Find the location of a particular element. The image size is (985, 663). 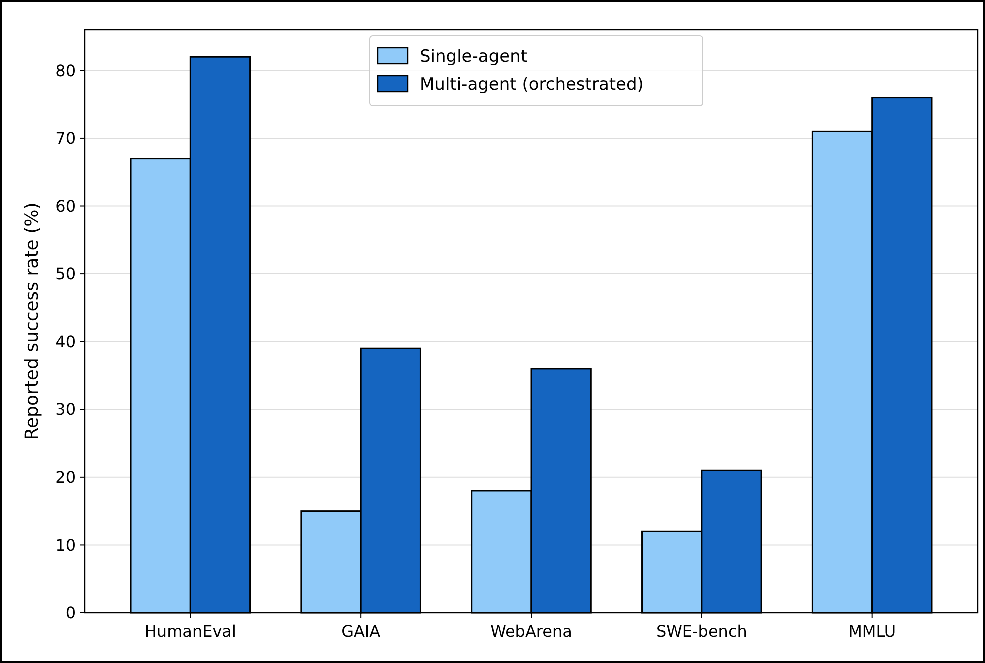

y-tick-label: 60 is located at coordinates (66, 206).